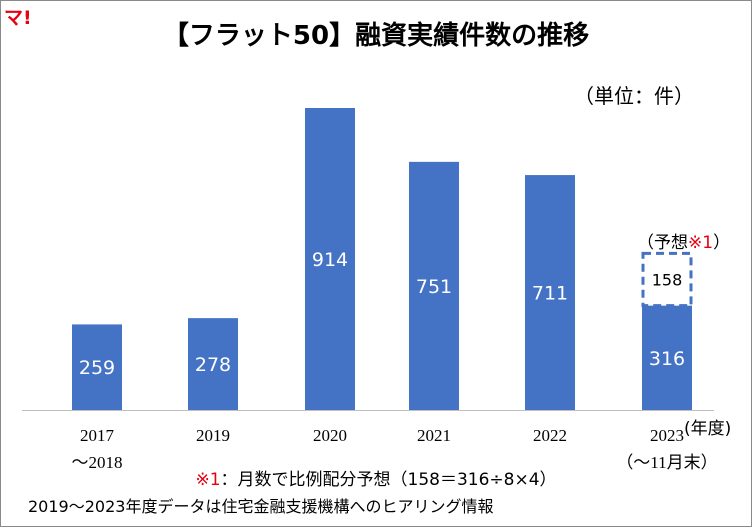 The image size is (752, 527). Describe the element at coordinates (667, 435) in the screenshot. I see `x-tick-label: 2023` at that location.